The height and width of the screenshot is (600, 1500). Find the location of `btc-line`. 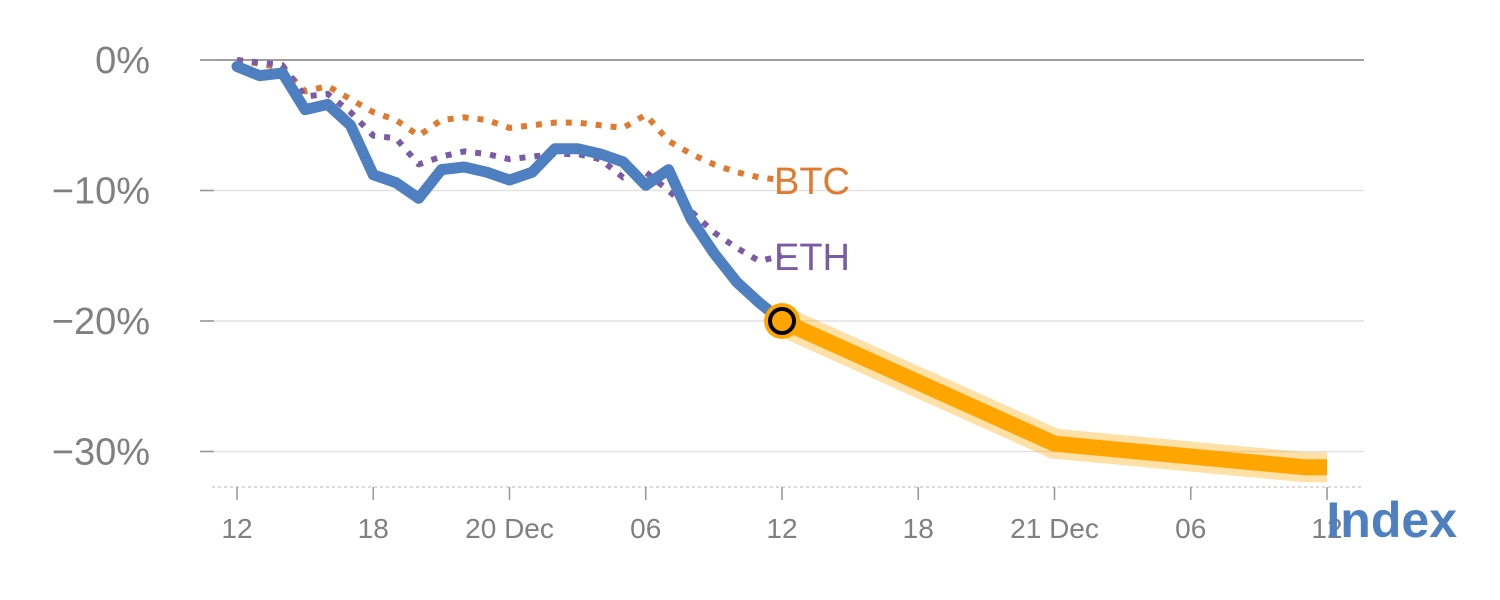

btc-line is located at coordinates (509, 120).